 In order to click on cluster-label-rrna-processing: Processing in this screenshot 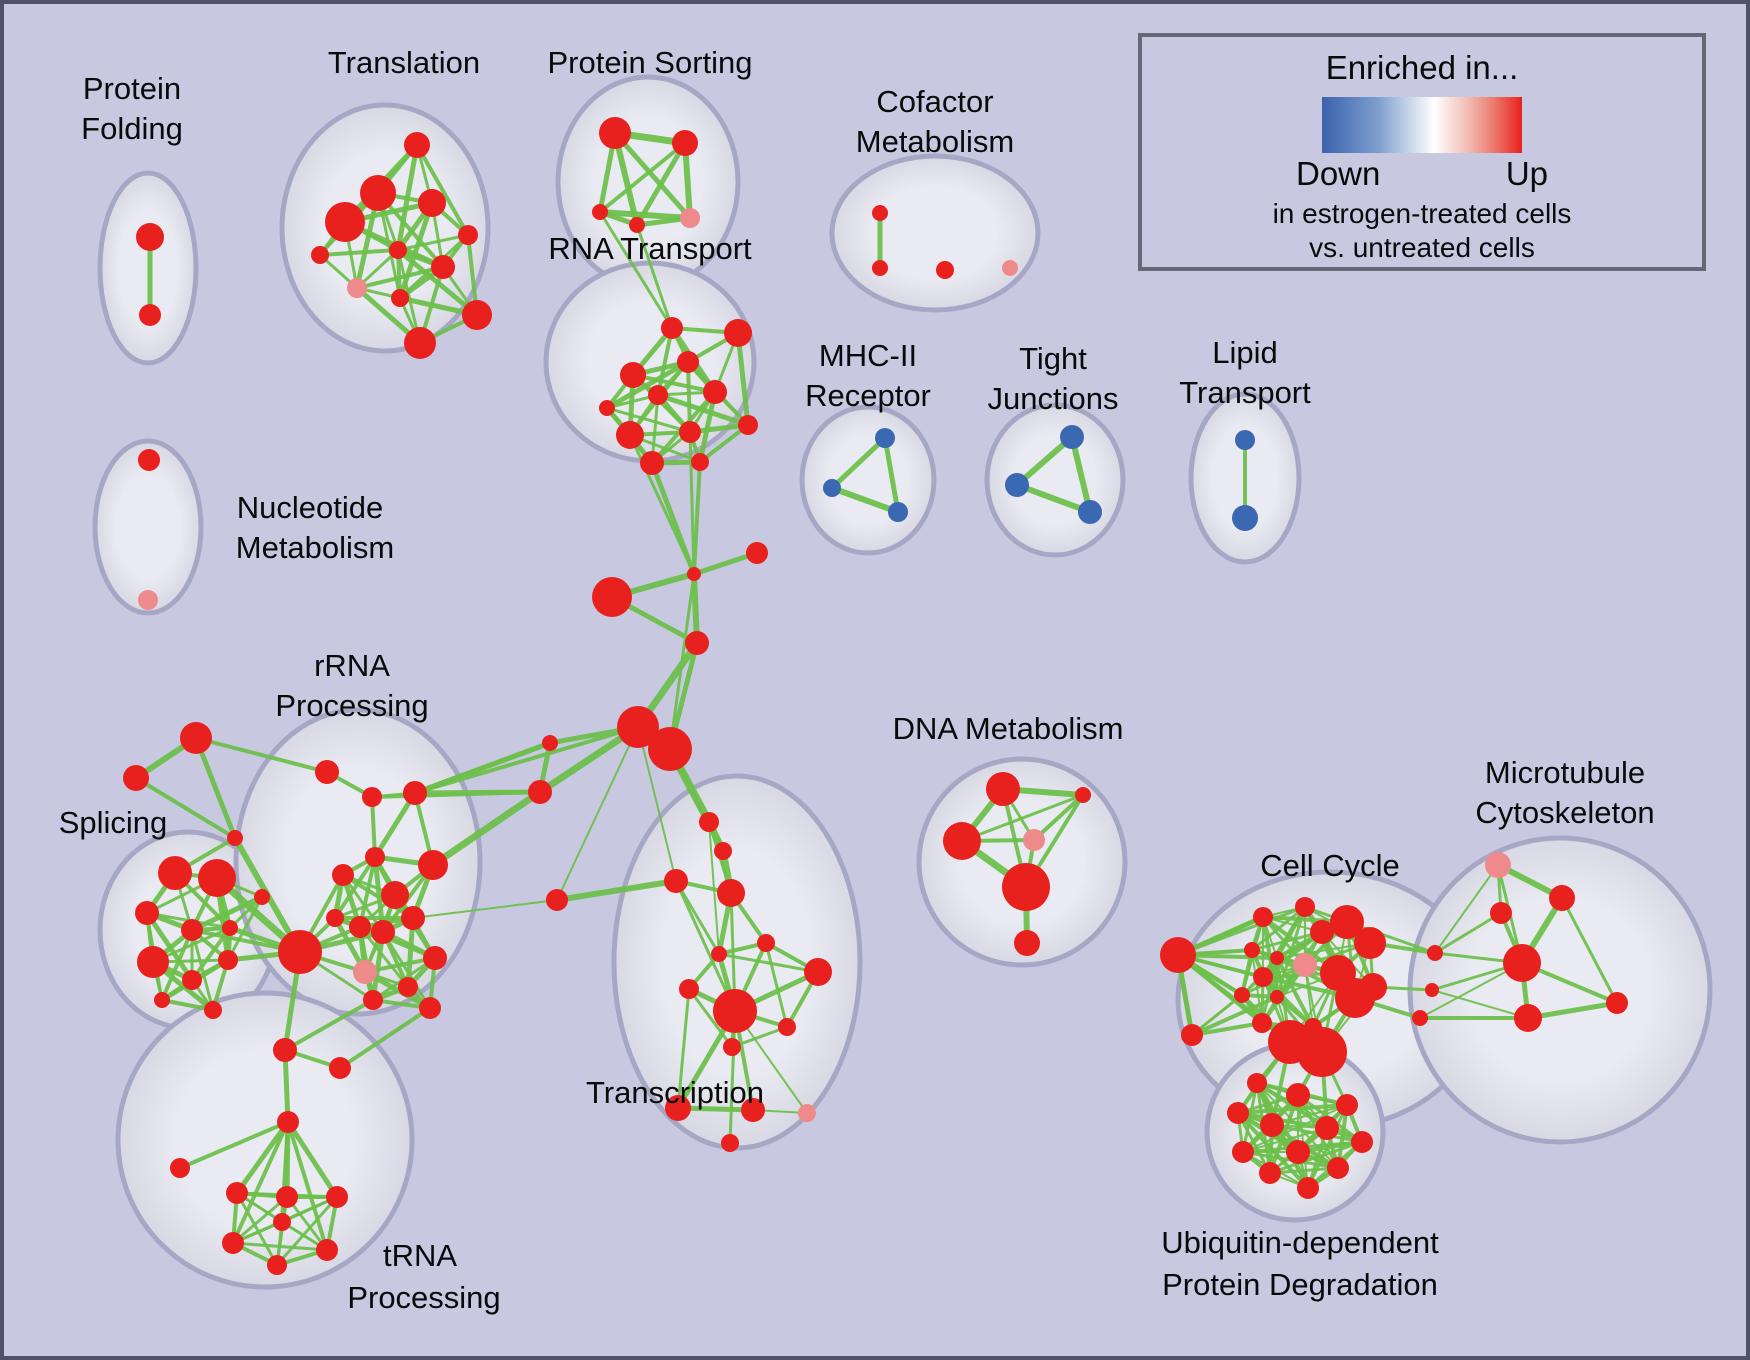, I will do `click(351, 705)`.